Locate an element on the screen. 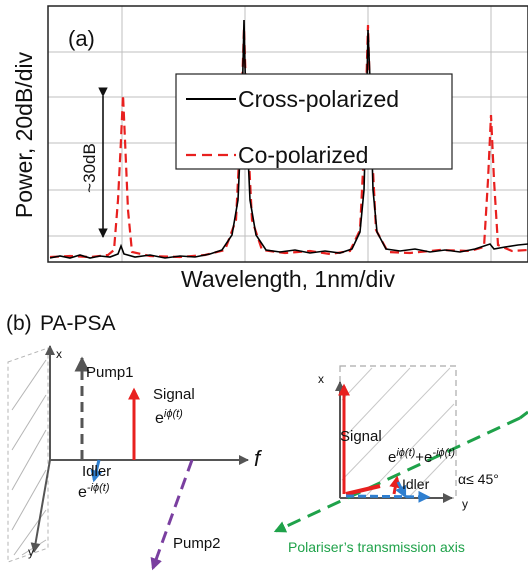 The image size is (528, 571). pump2-arrow is located at coordinates (172, 515).